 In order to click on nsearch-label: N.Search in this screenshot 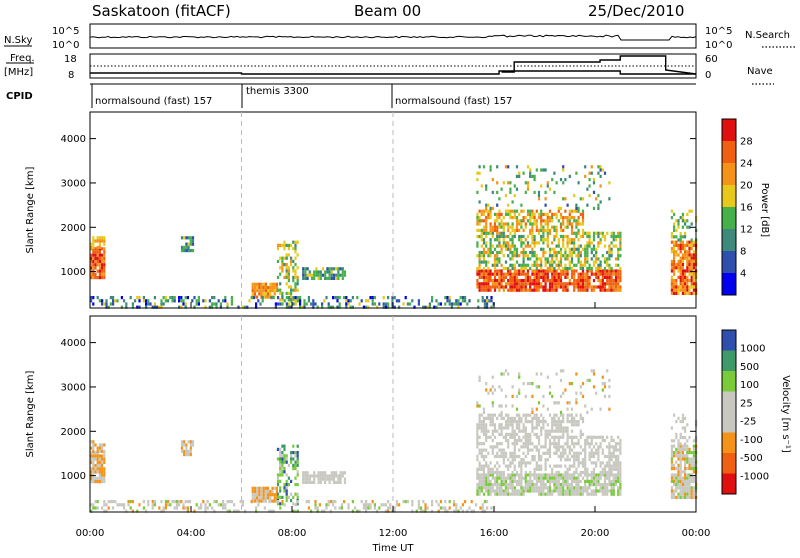, I will do `click(767, 35)`.